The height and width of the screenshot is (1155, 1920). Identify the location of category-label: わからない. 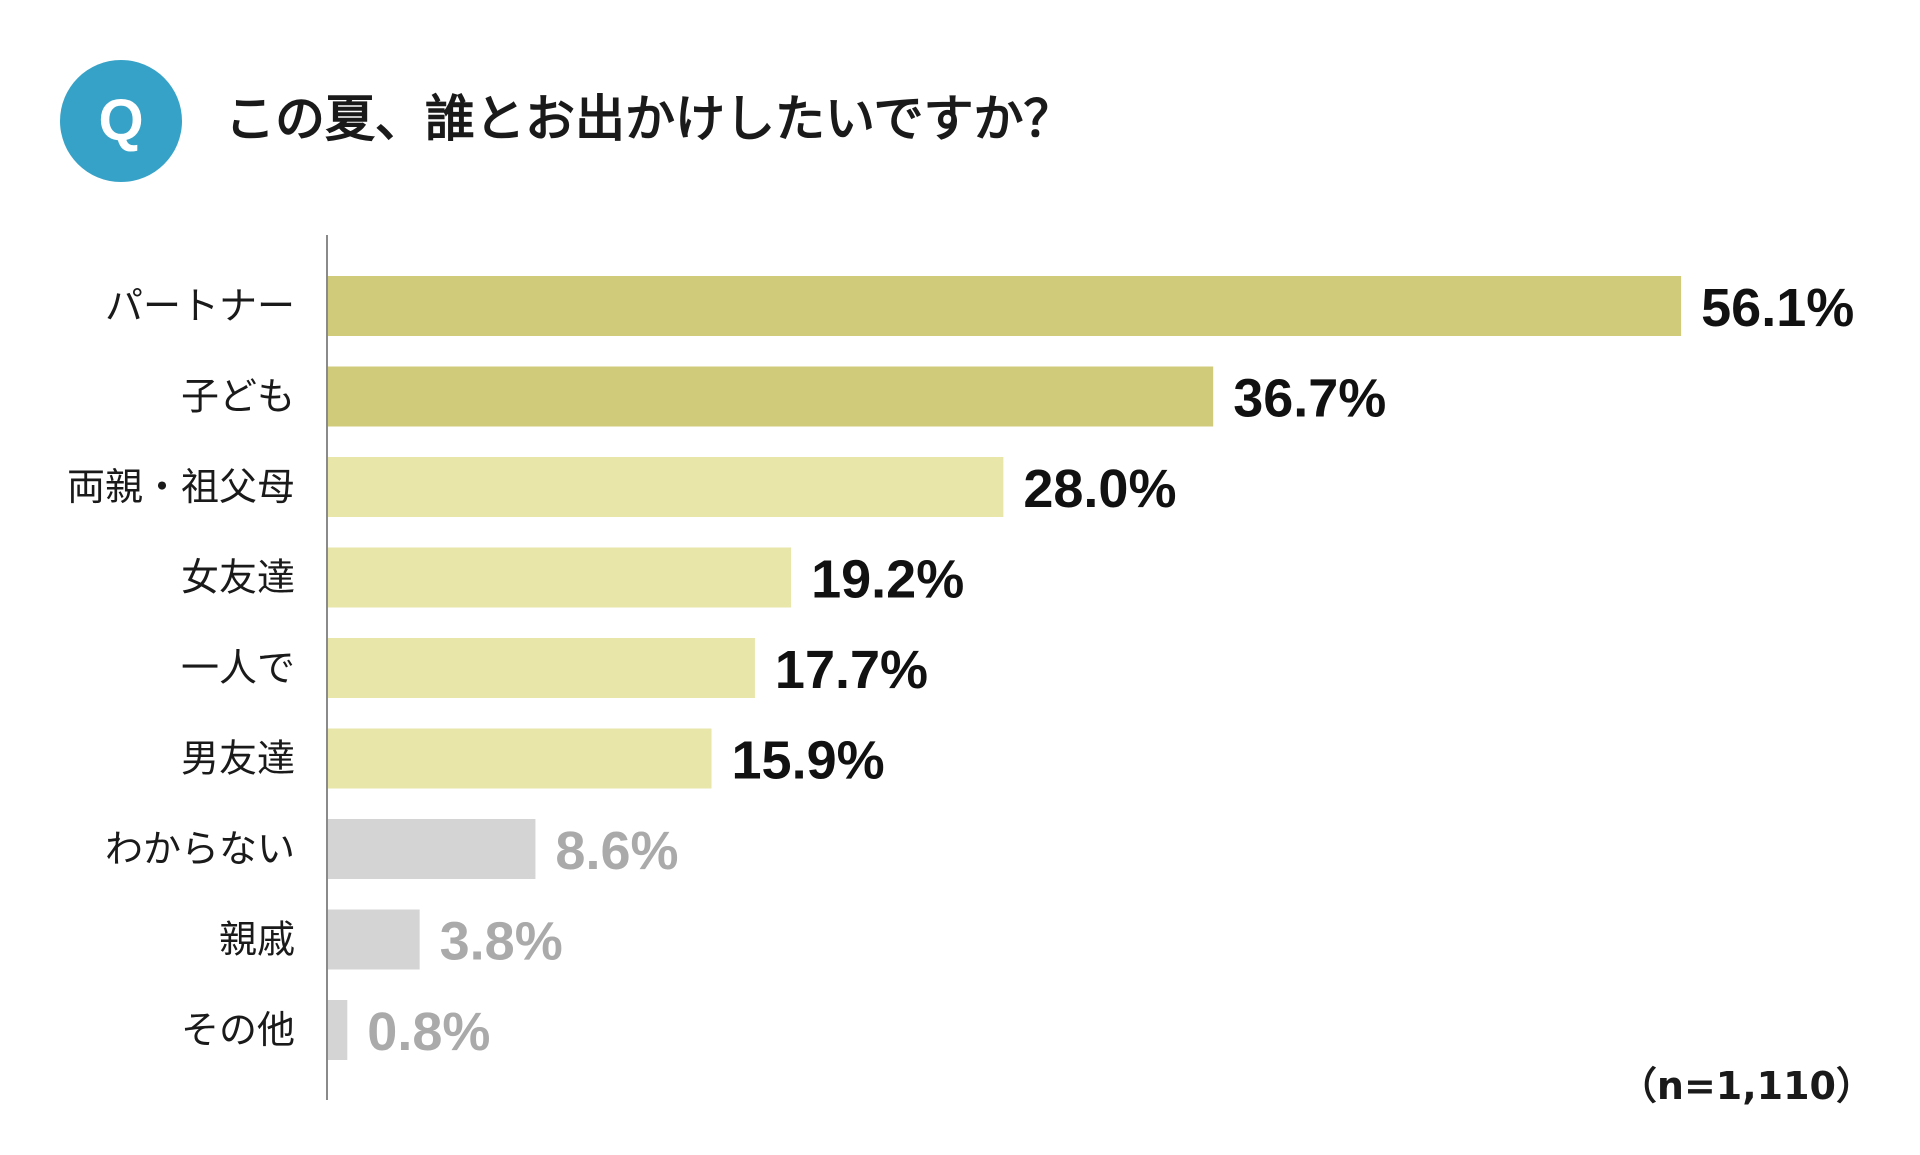
(200, 849).